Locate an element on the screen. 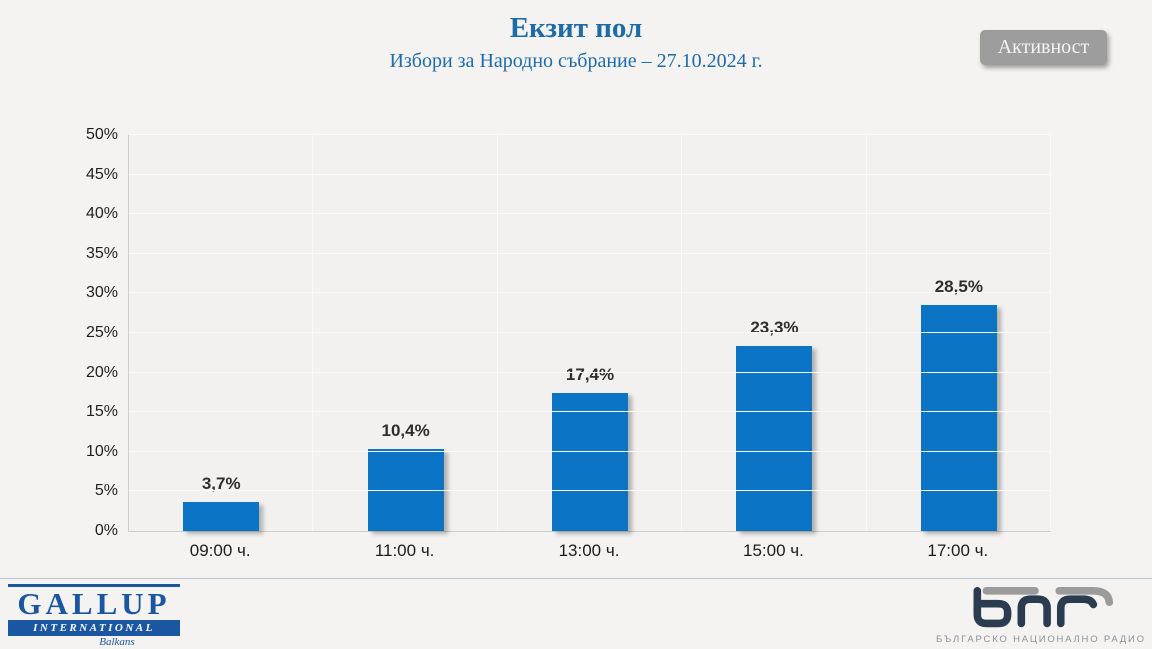  bar-value-label: 17,4% is located at coordinates (590, 375).